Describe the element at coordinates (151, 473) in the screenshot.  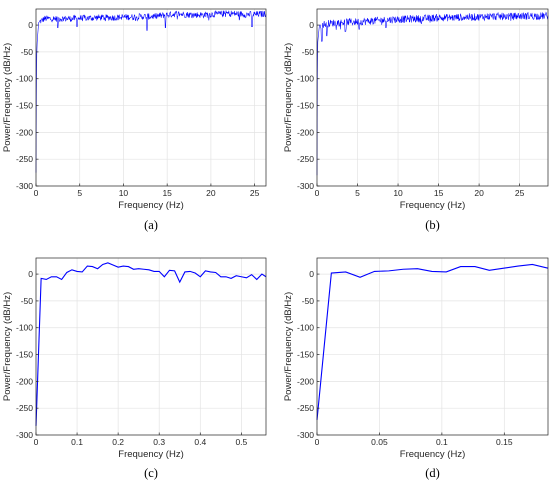
I see `panel-caption: (c)` at that location.